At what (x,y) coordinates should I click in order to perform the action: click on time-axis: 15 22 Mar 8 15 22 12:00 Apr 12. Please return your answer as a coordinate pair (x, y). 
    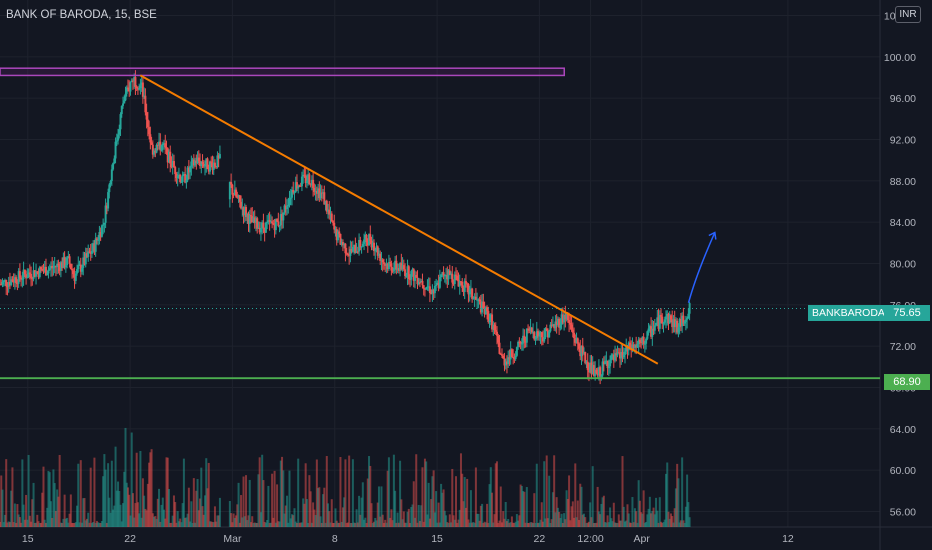
    Looking at the image, I should click on (408, 539).